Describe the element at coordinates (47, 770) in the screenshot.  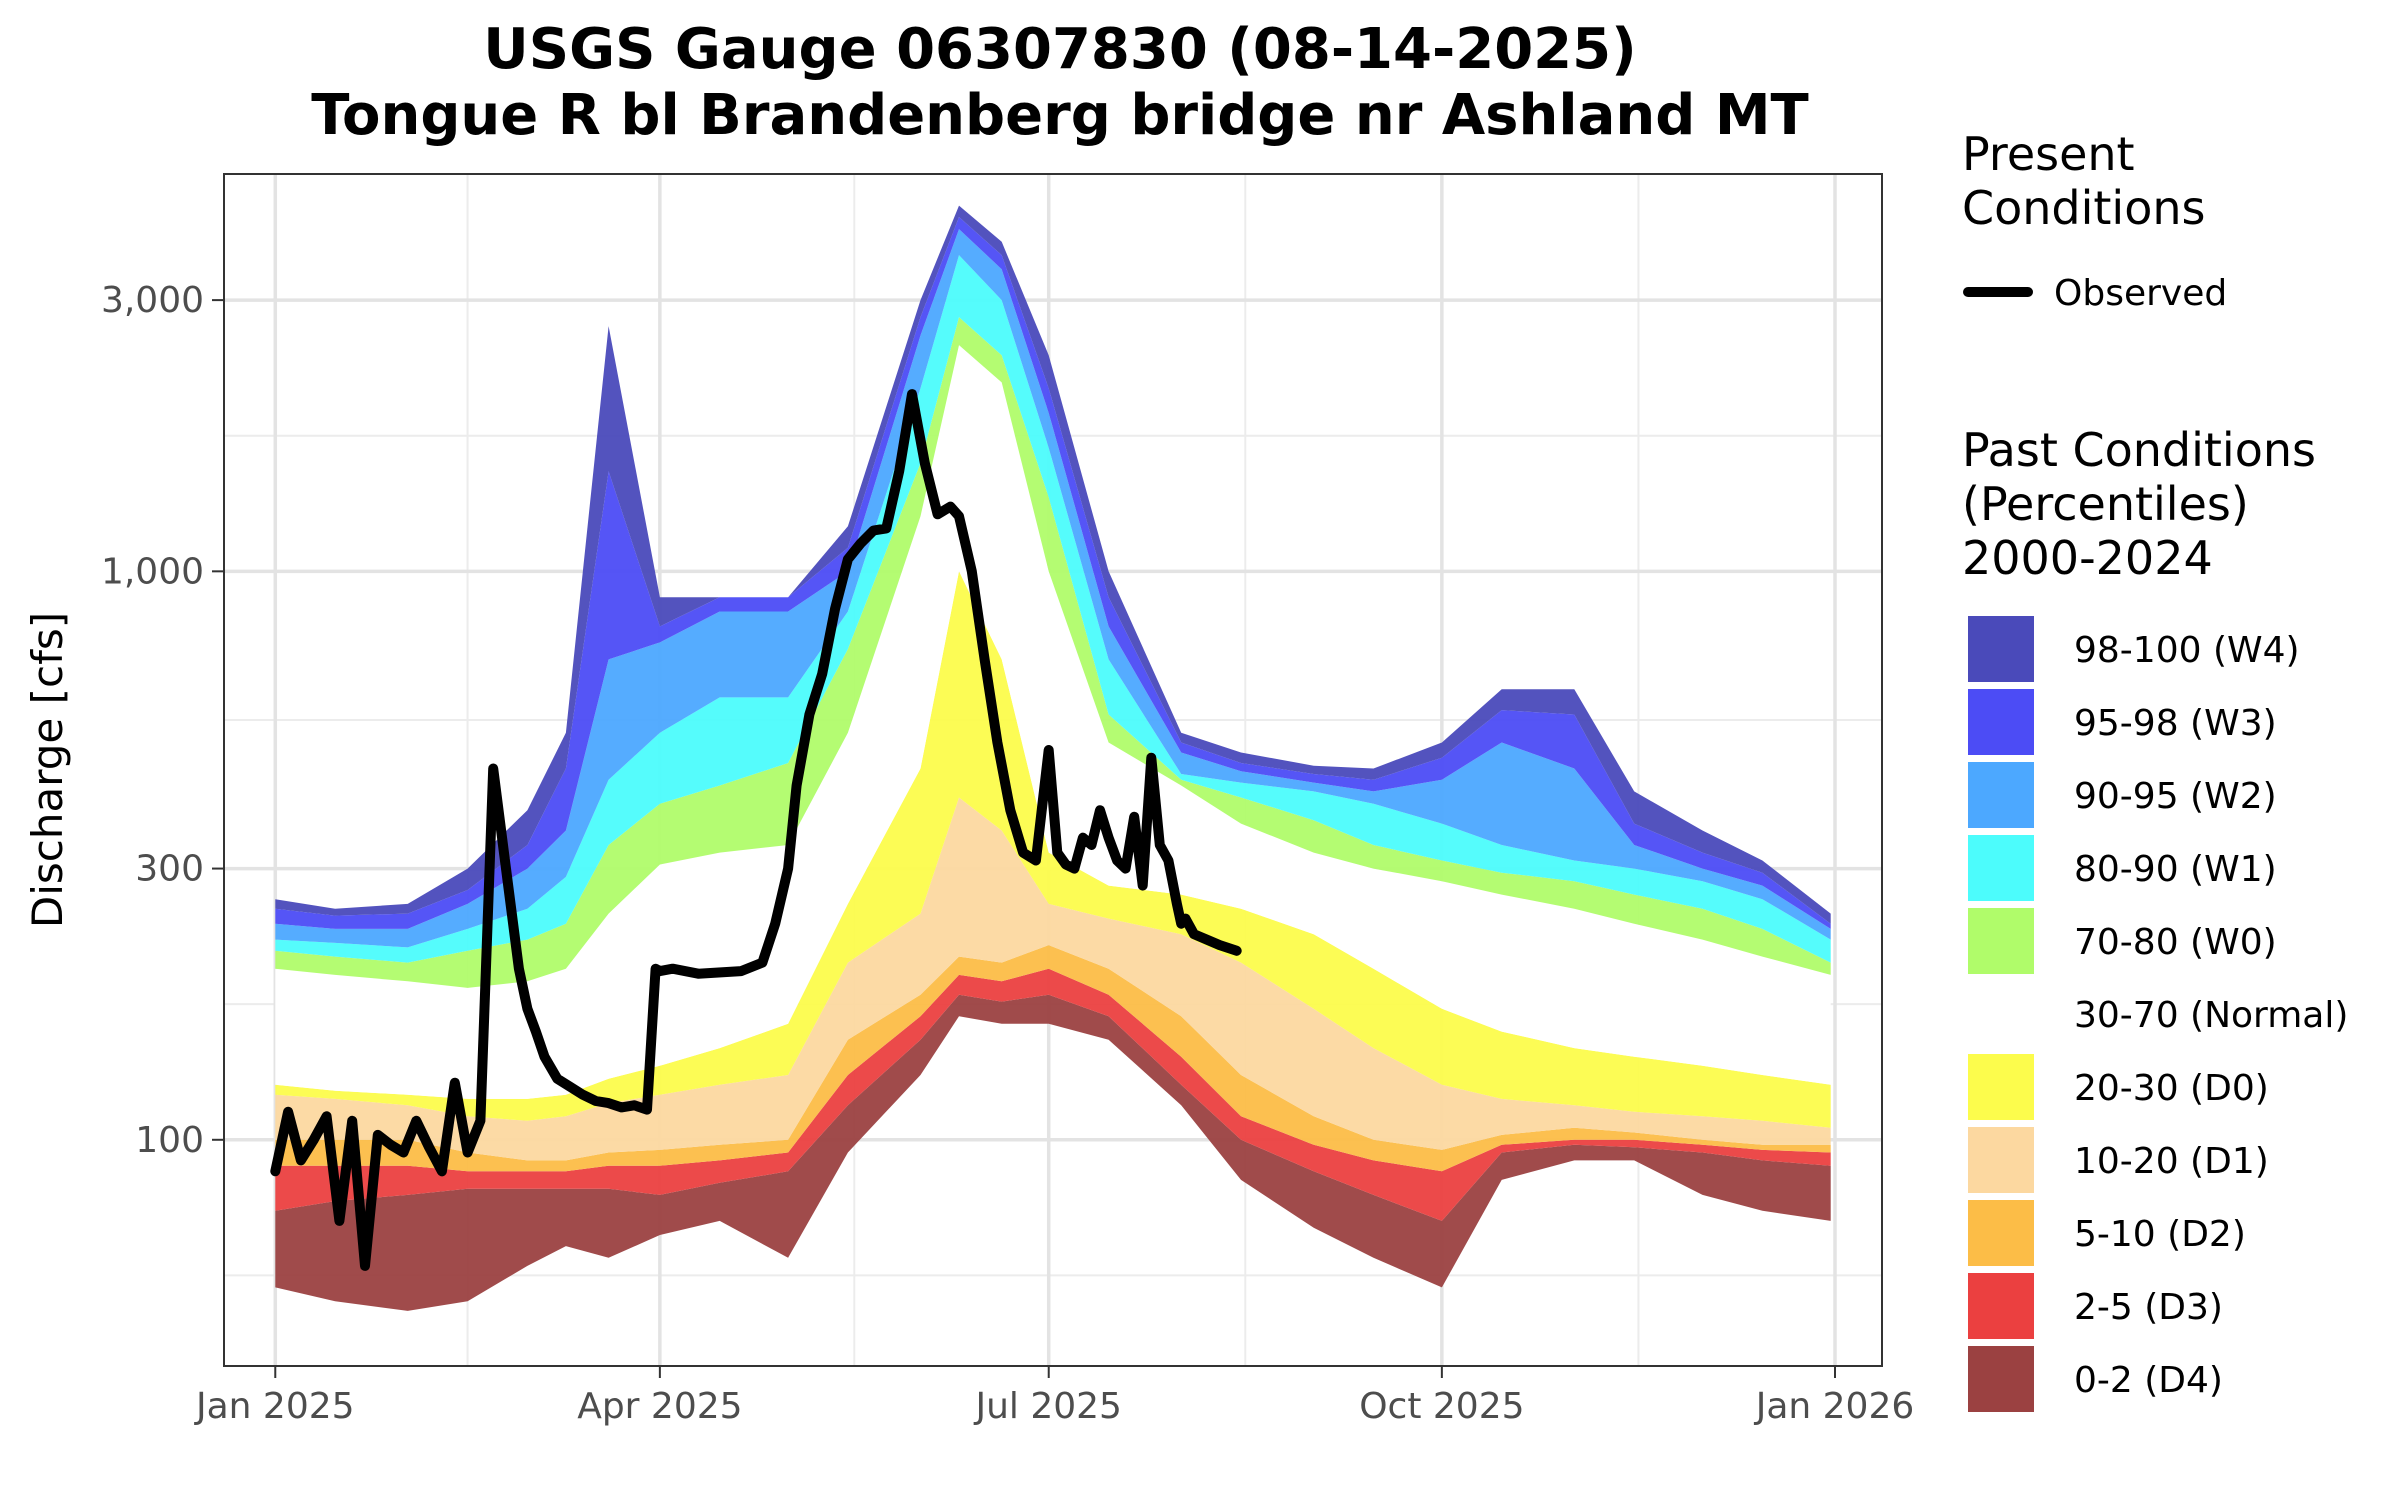
I see `y-axis-title: Discharge [cfs]` at that location.